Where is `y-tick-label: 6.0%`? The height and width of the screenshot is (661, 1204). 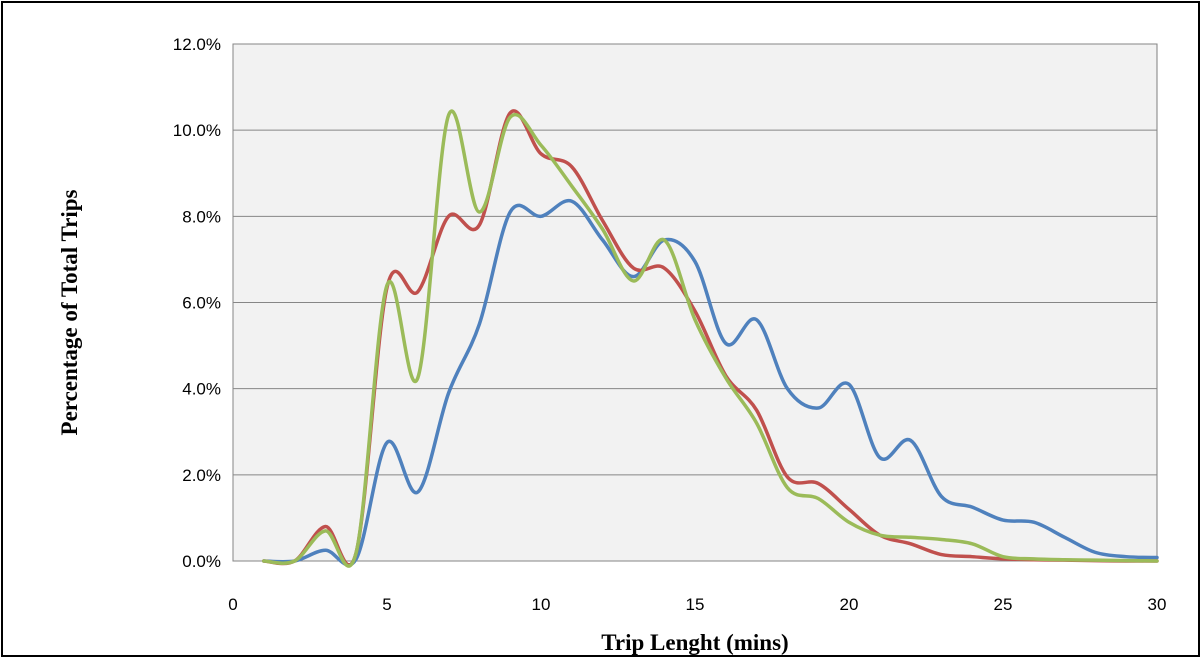 y-tick-label: 6.0% is located at coordinates (201, 303).